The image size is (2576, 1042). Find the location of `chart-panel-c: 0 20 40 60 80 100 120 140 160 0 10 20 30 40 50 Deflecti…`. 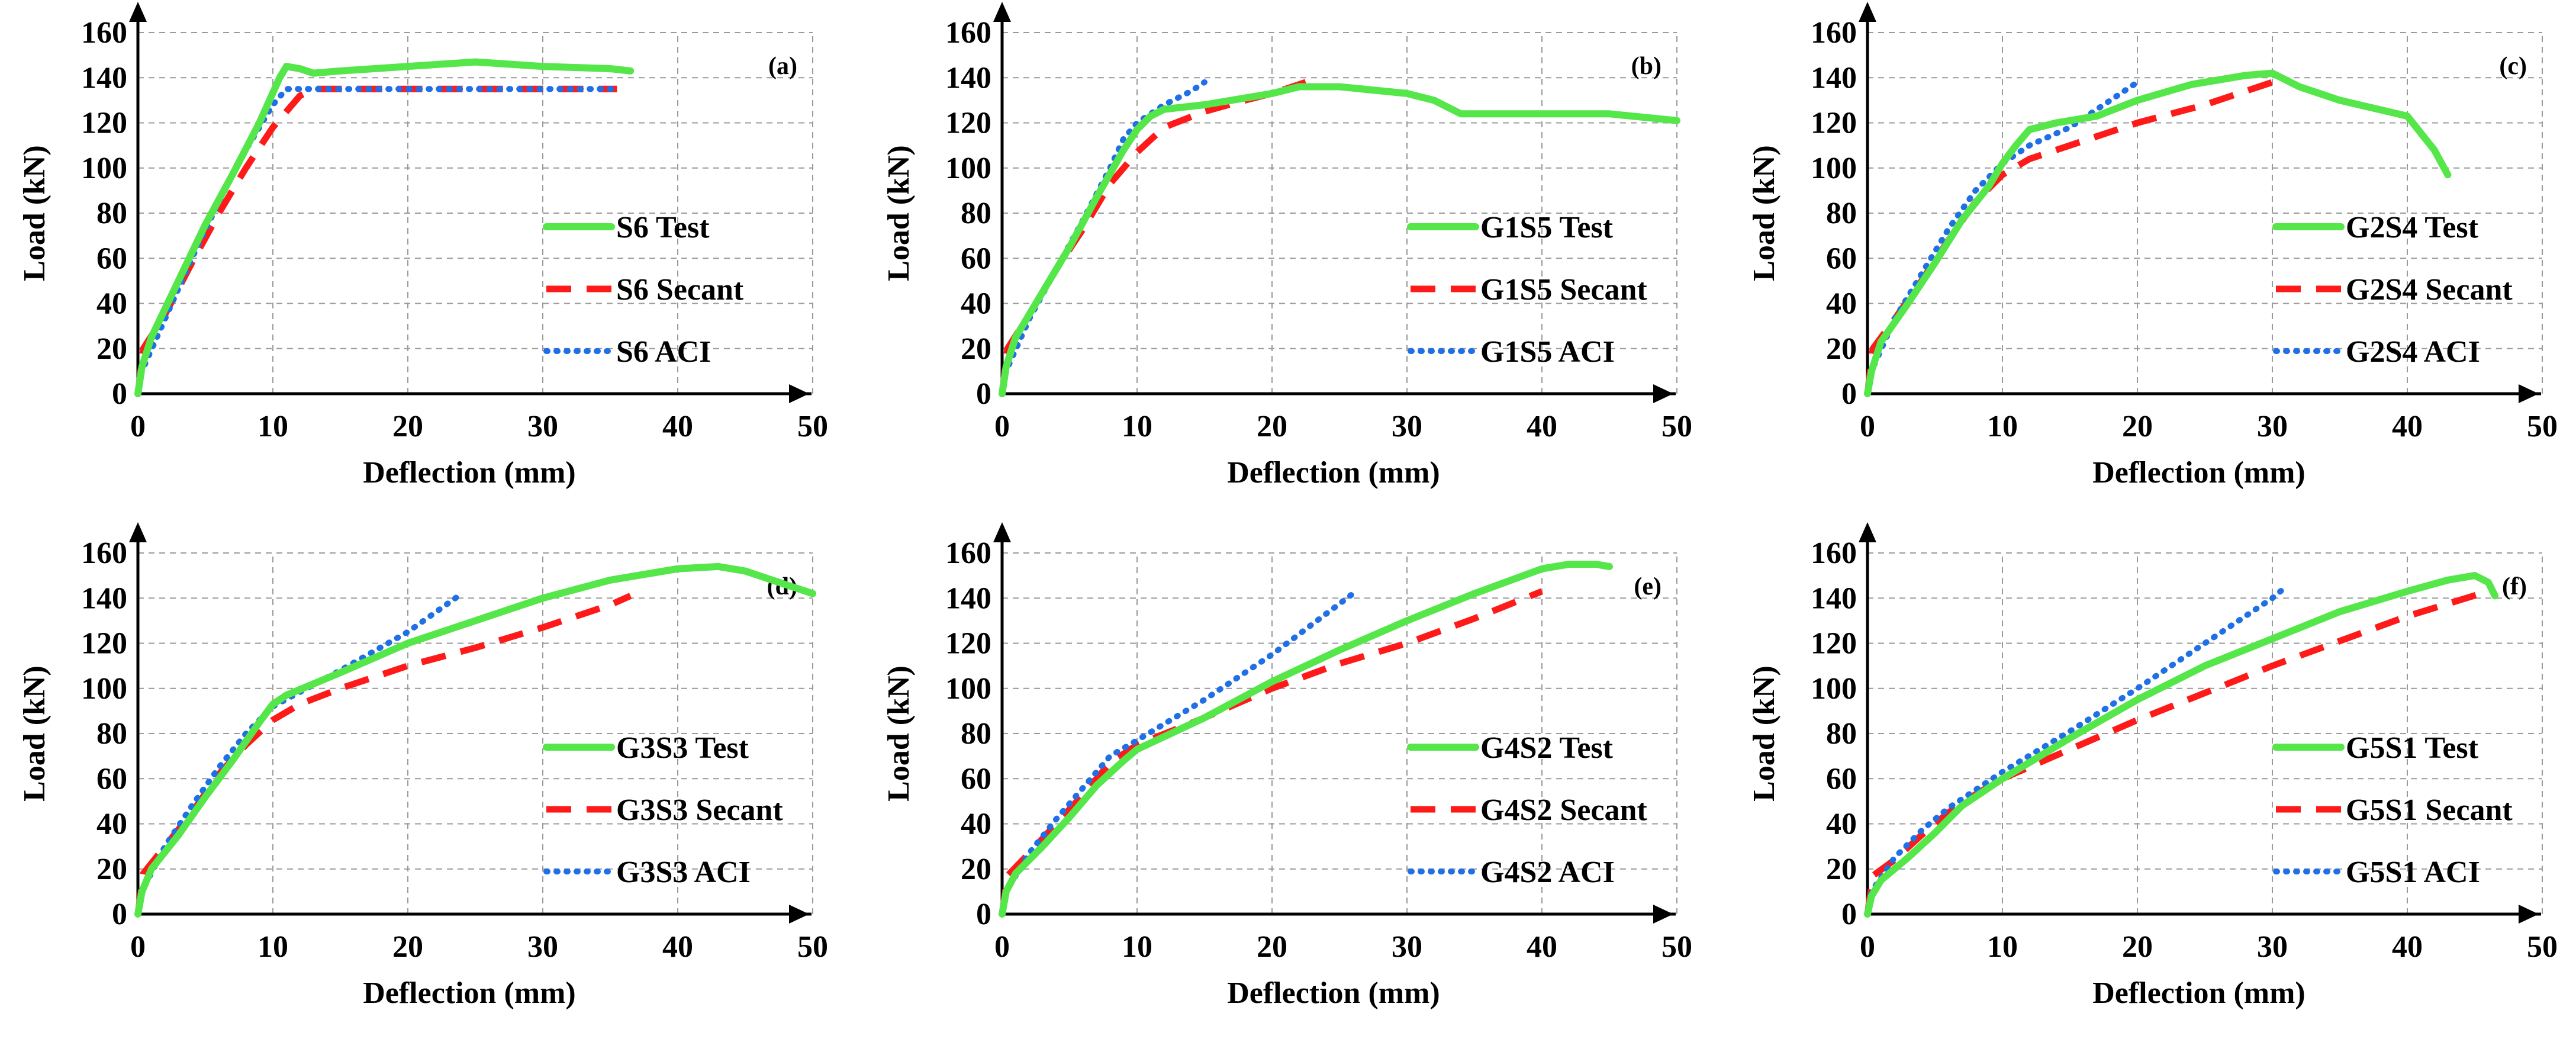

chart-panel-c: 0 20 40 60 80 100 120 140 160 0 10 20 30 40 50 Deflecti… is located at coordinates (2152, 246).